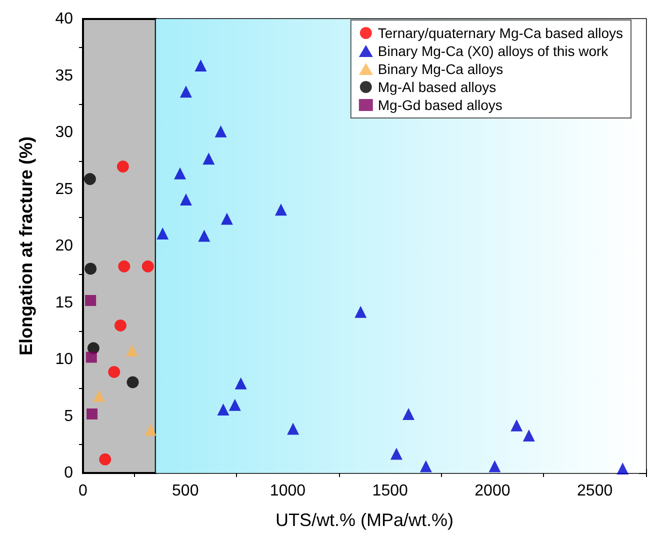 This screenshot has height=544, width=659. I want to click on x-tick-label: 1500, so click(390, 491).